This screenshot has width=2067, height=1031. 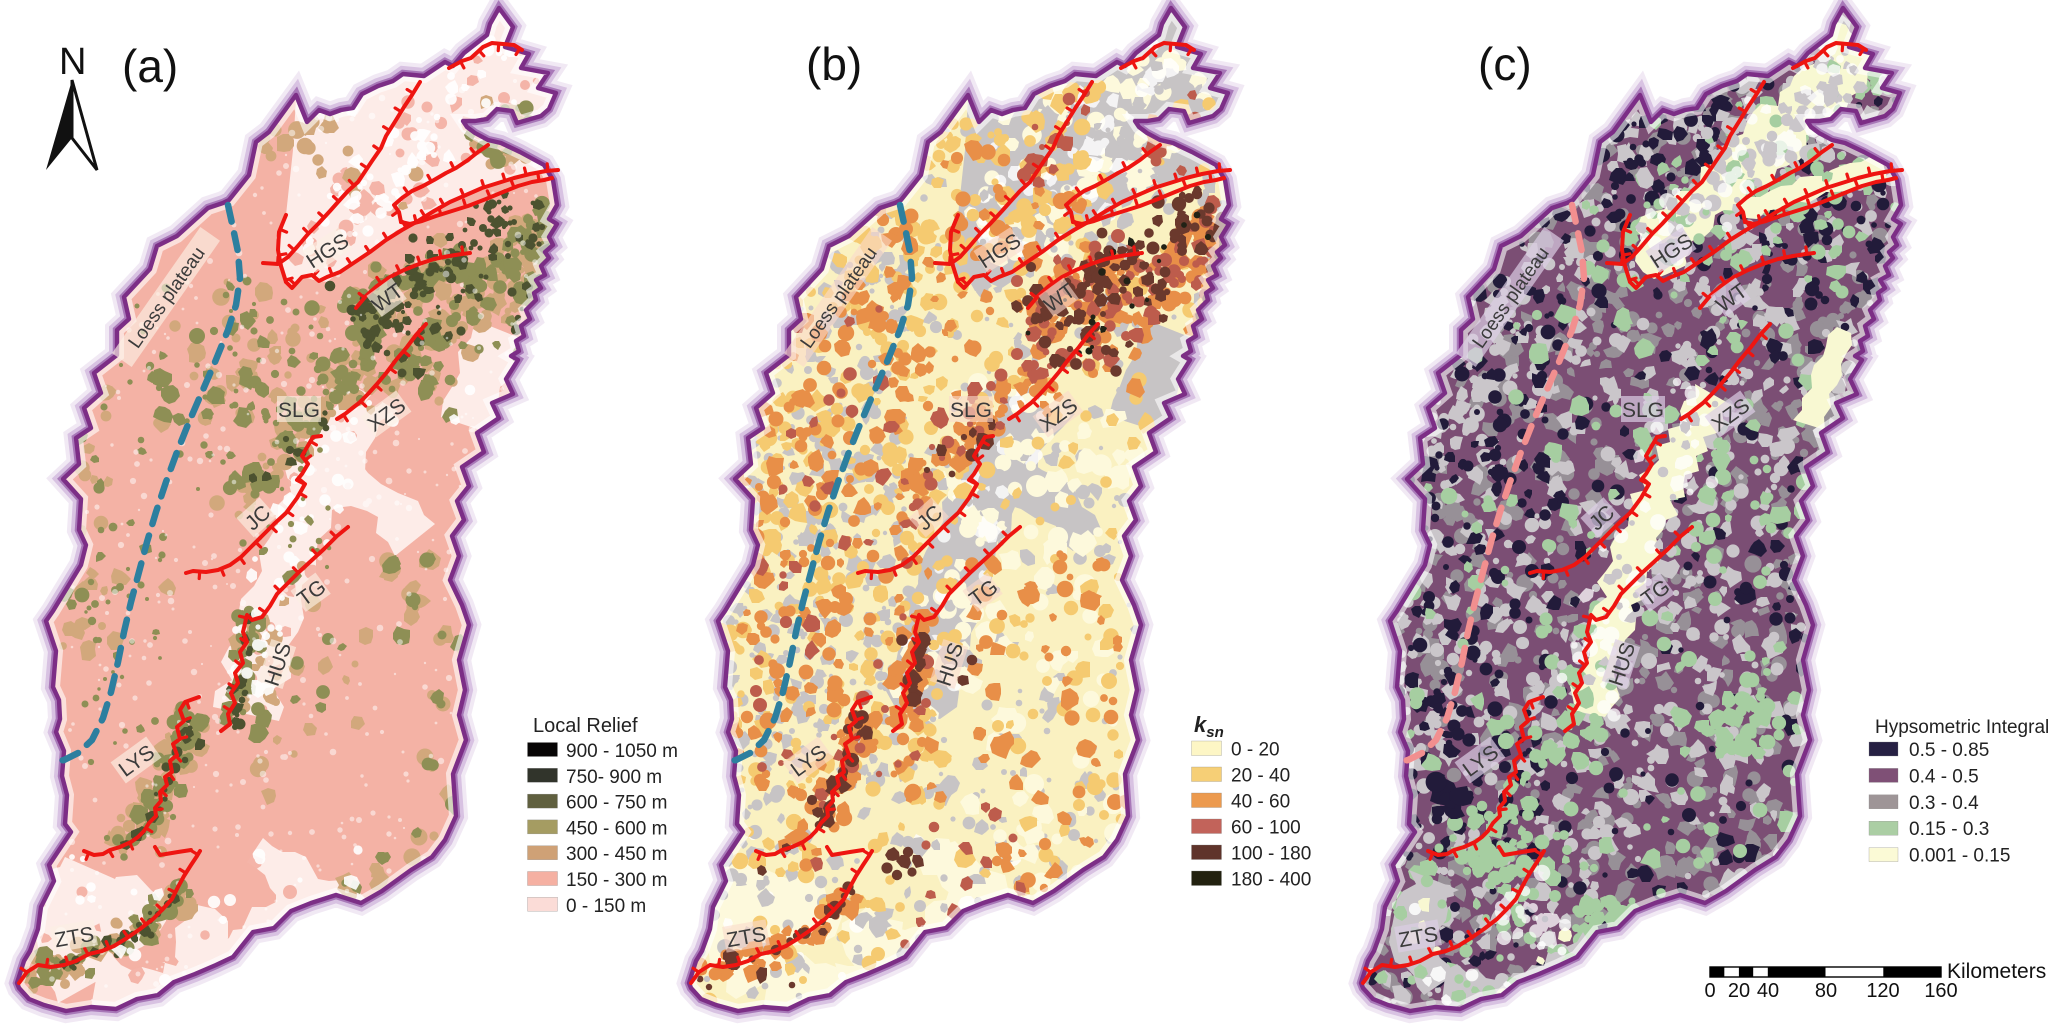 I want to click on svg-text: (c), so click(x=1505, y=64).